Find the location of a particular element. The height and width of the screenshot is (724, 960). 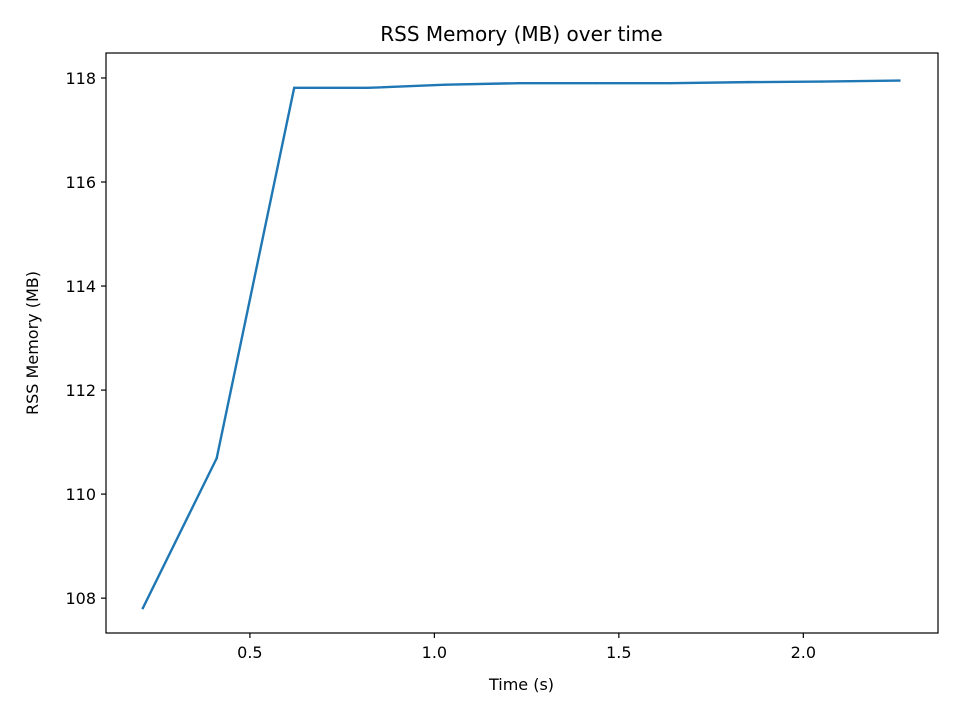

y-tick-label: 114 is located at coordinates (80, 286).